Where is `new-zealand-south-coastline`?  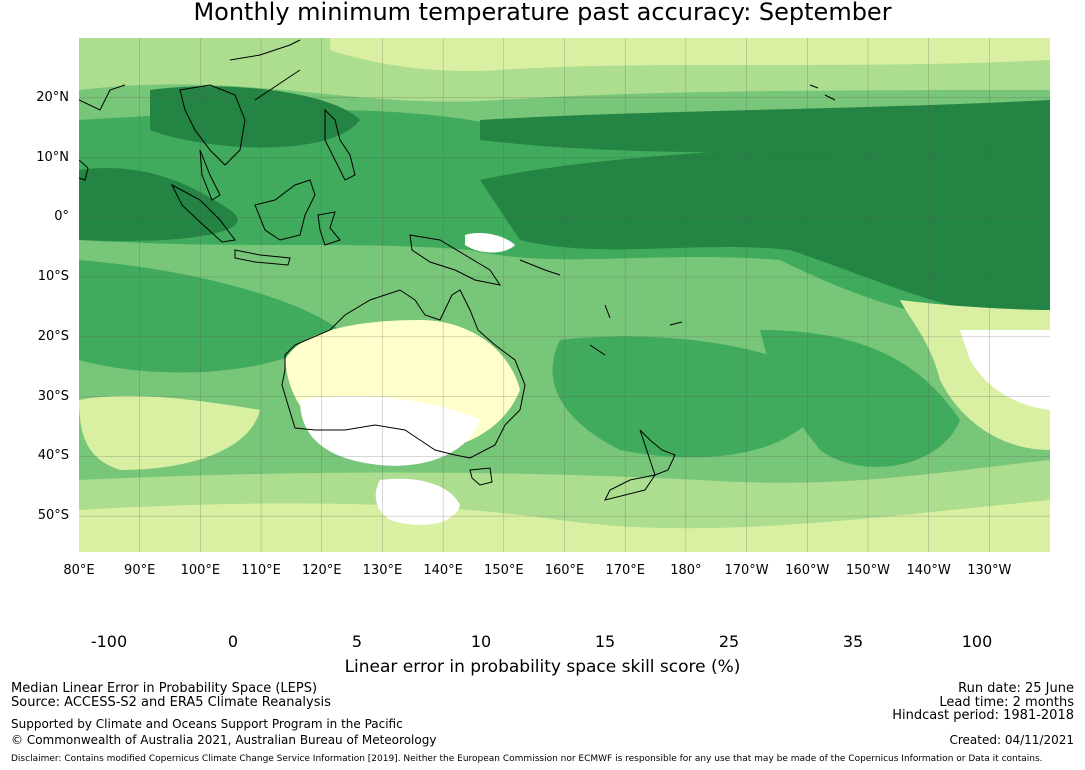
new-zealand-south-coastline is located at coordinates (630, 487).